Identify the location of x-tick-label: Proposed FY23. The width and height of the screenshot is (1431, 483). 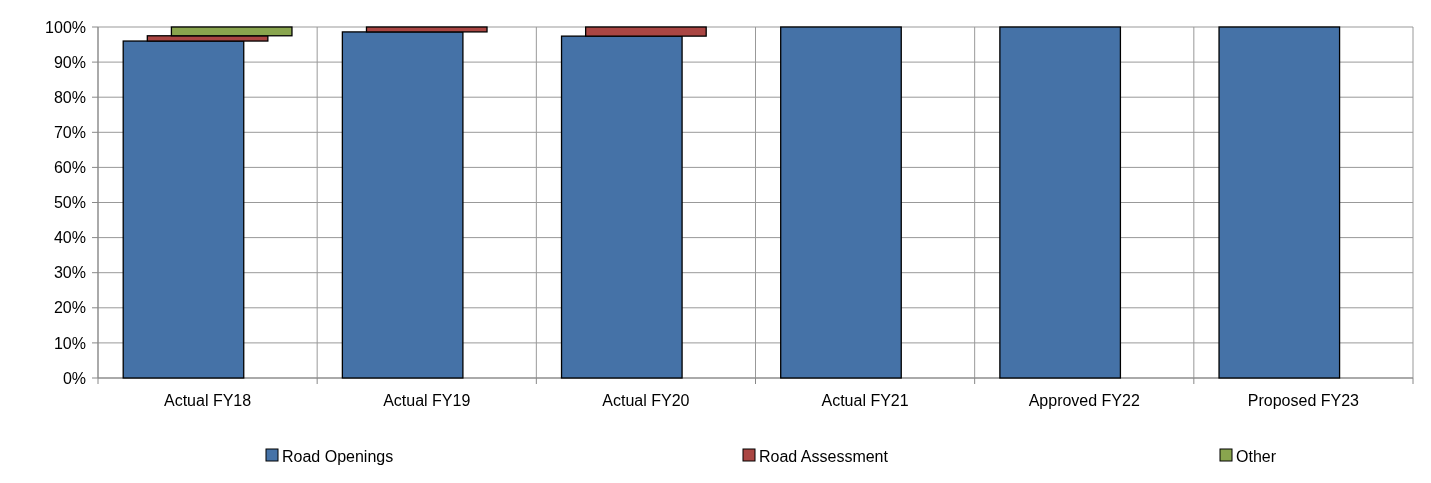
(1303, 400).